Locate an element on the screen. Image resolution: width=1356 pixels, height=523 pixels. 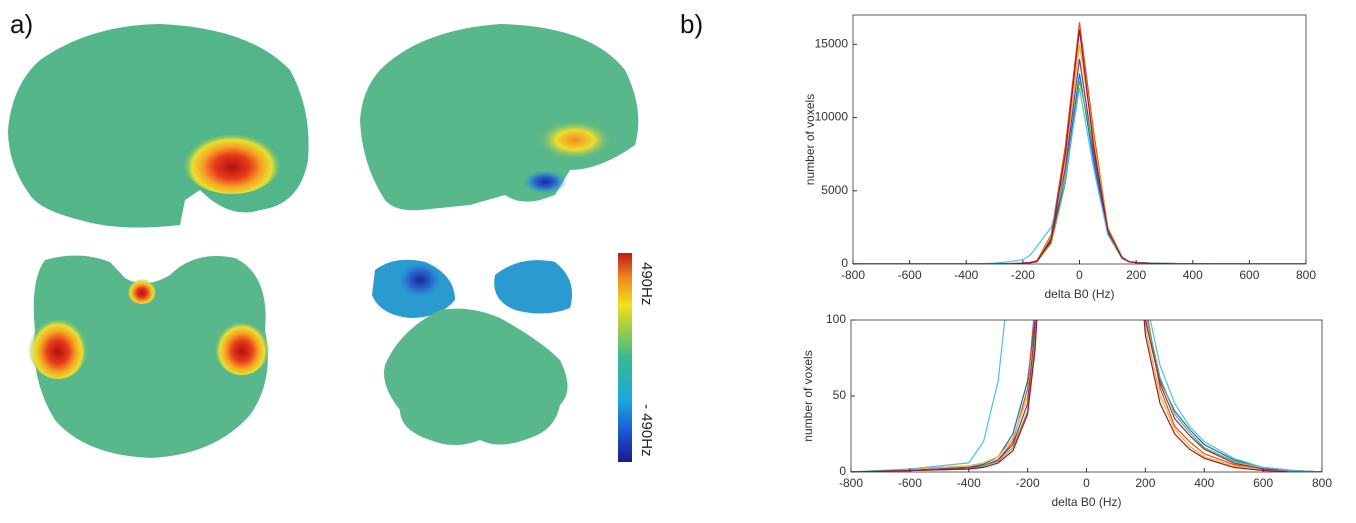
colorbar-top-label: 490Hz is located at coordinates (646, 283).